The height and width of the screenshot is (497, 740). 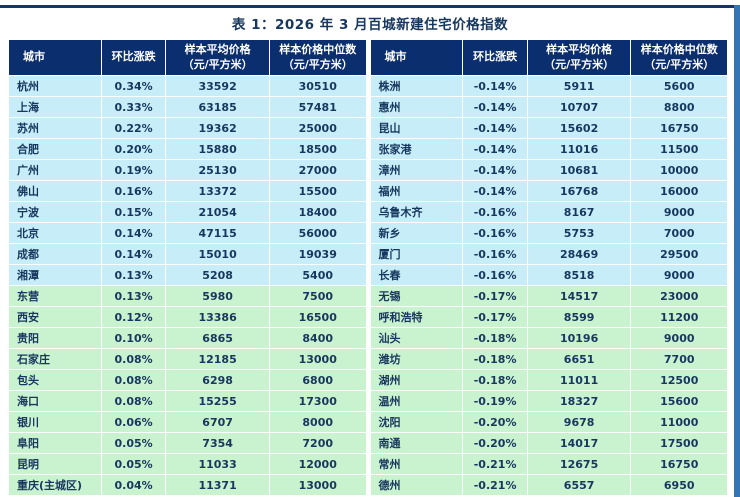 I want to click on cell-avg: 5980, so click(x=217, y=296).